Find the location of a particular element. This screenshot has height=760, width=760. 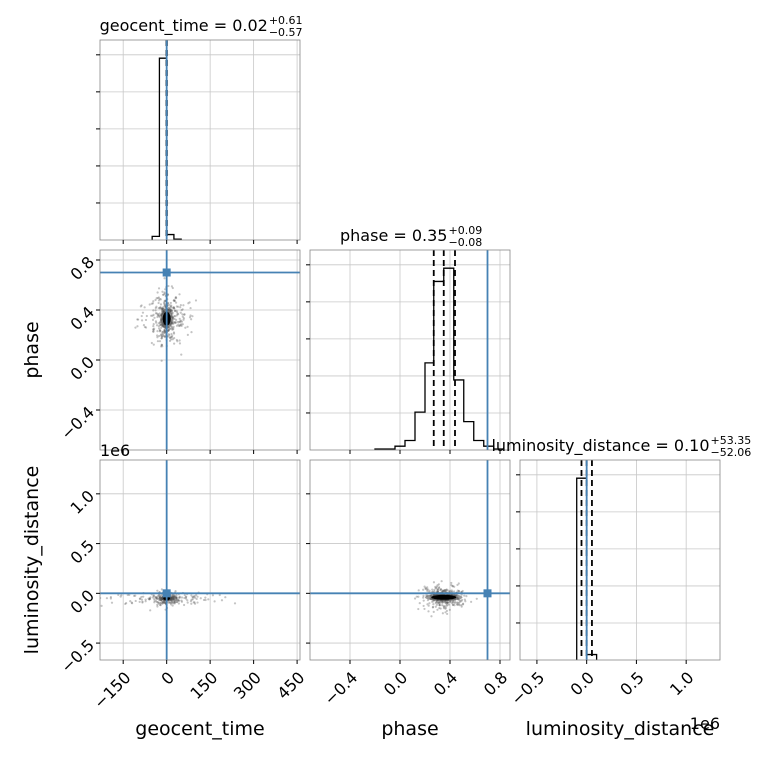

y-tick-label-luminosity_distance: 1.0 is located at coordinates (82, 501).